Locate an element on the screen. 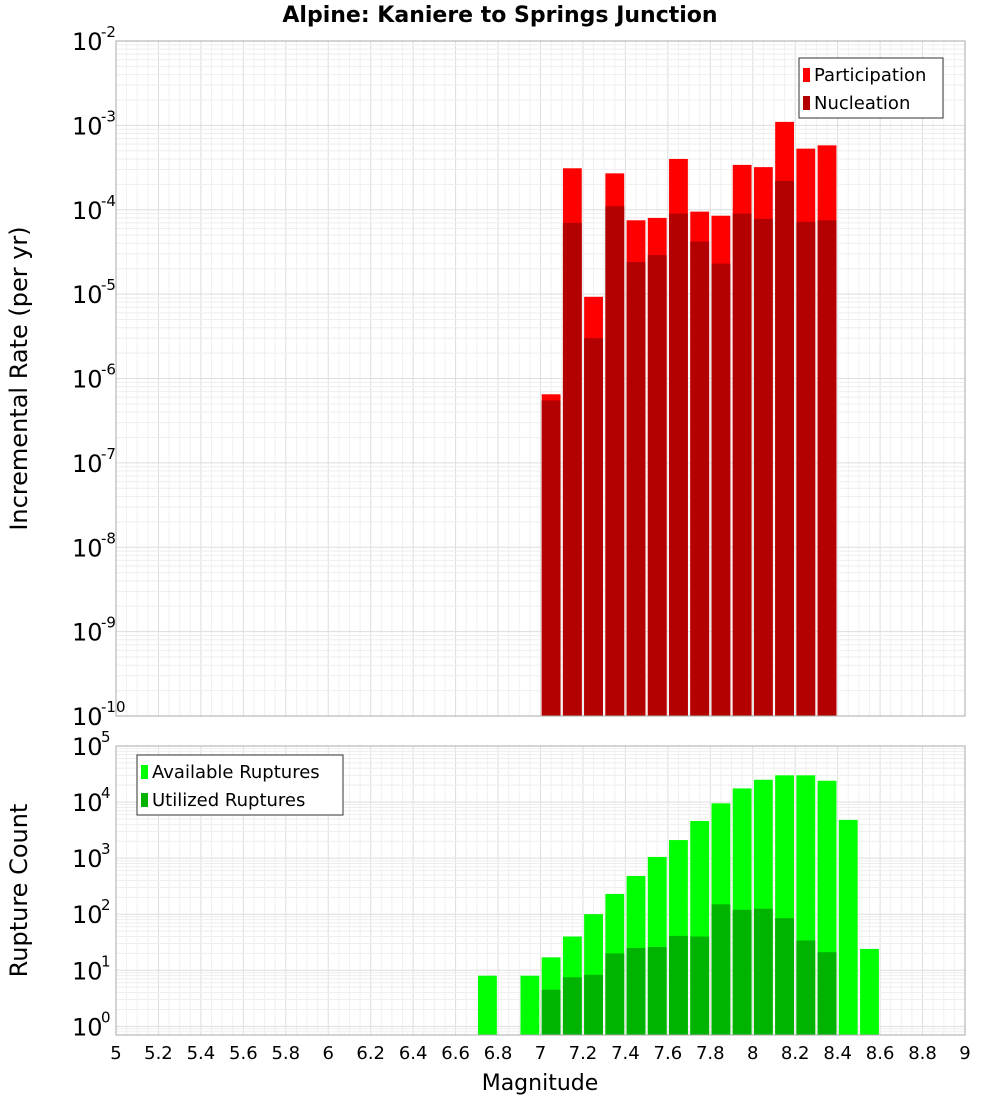 The height and width of the screenshot is (1100, 1000). x-tick-label: 5 is located at coordinates (115, 1053).